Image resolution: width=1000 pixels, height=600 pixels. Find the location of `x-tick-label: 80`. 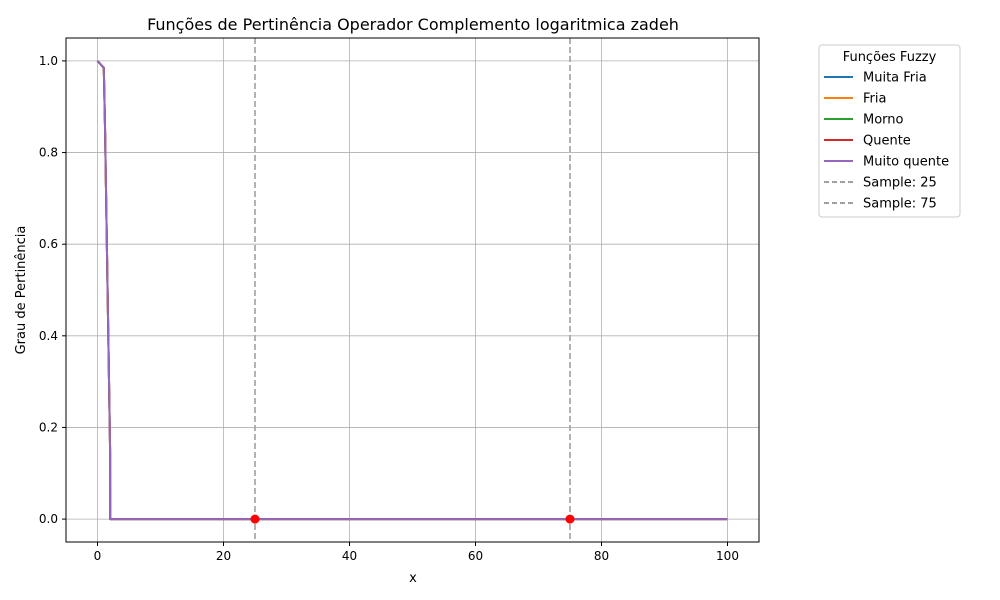

x-tick-label: 80 is located at coordinates (601, 556).